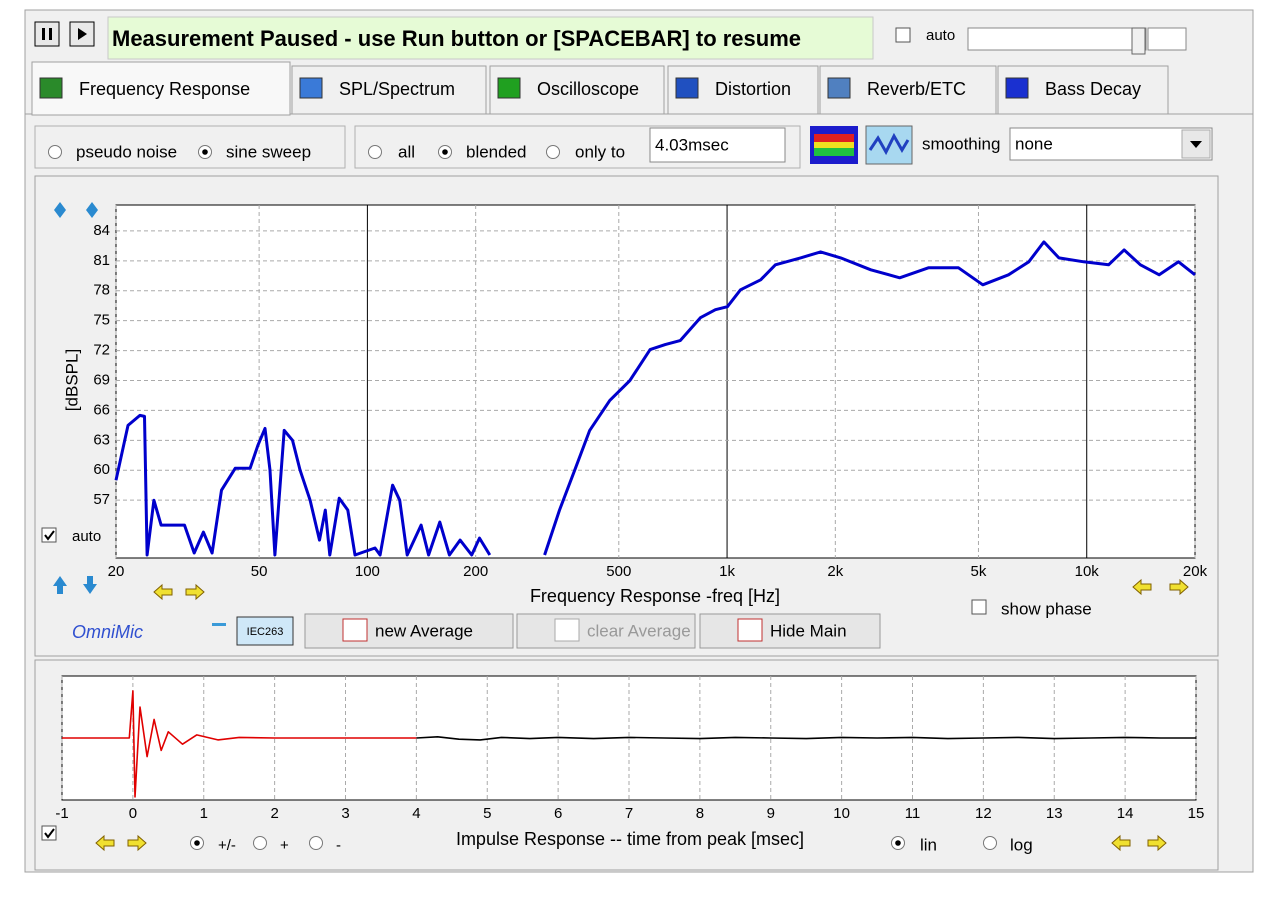 This screenshot has height=902, width=1276. What do you see at coordinates (841, 813) in the screenshot?
I see `x-tick-label: 10` at bounding box center [841, 813].